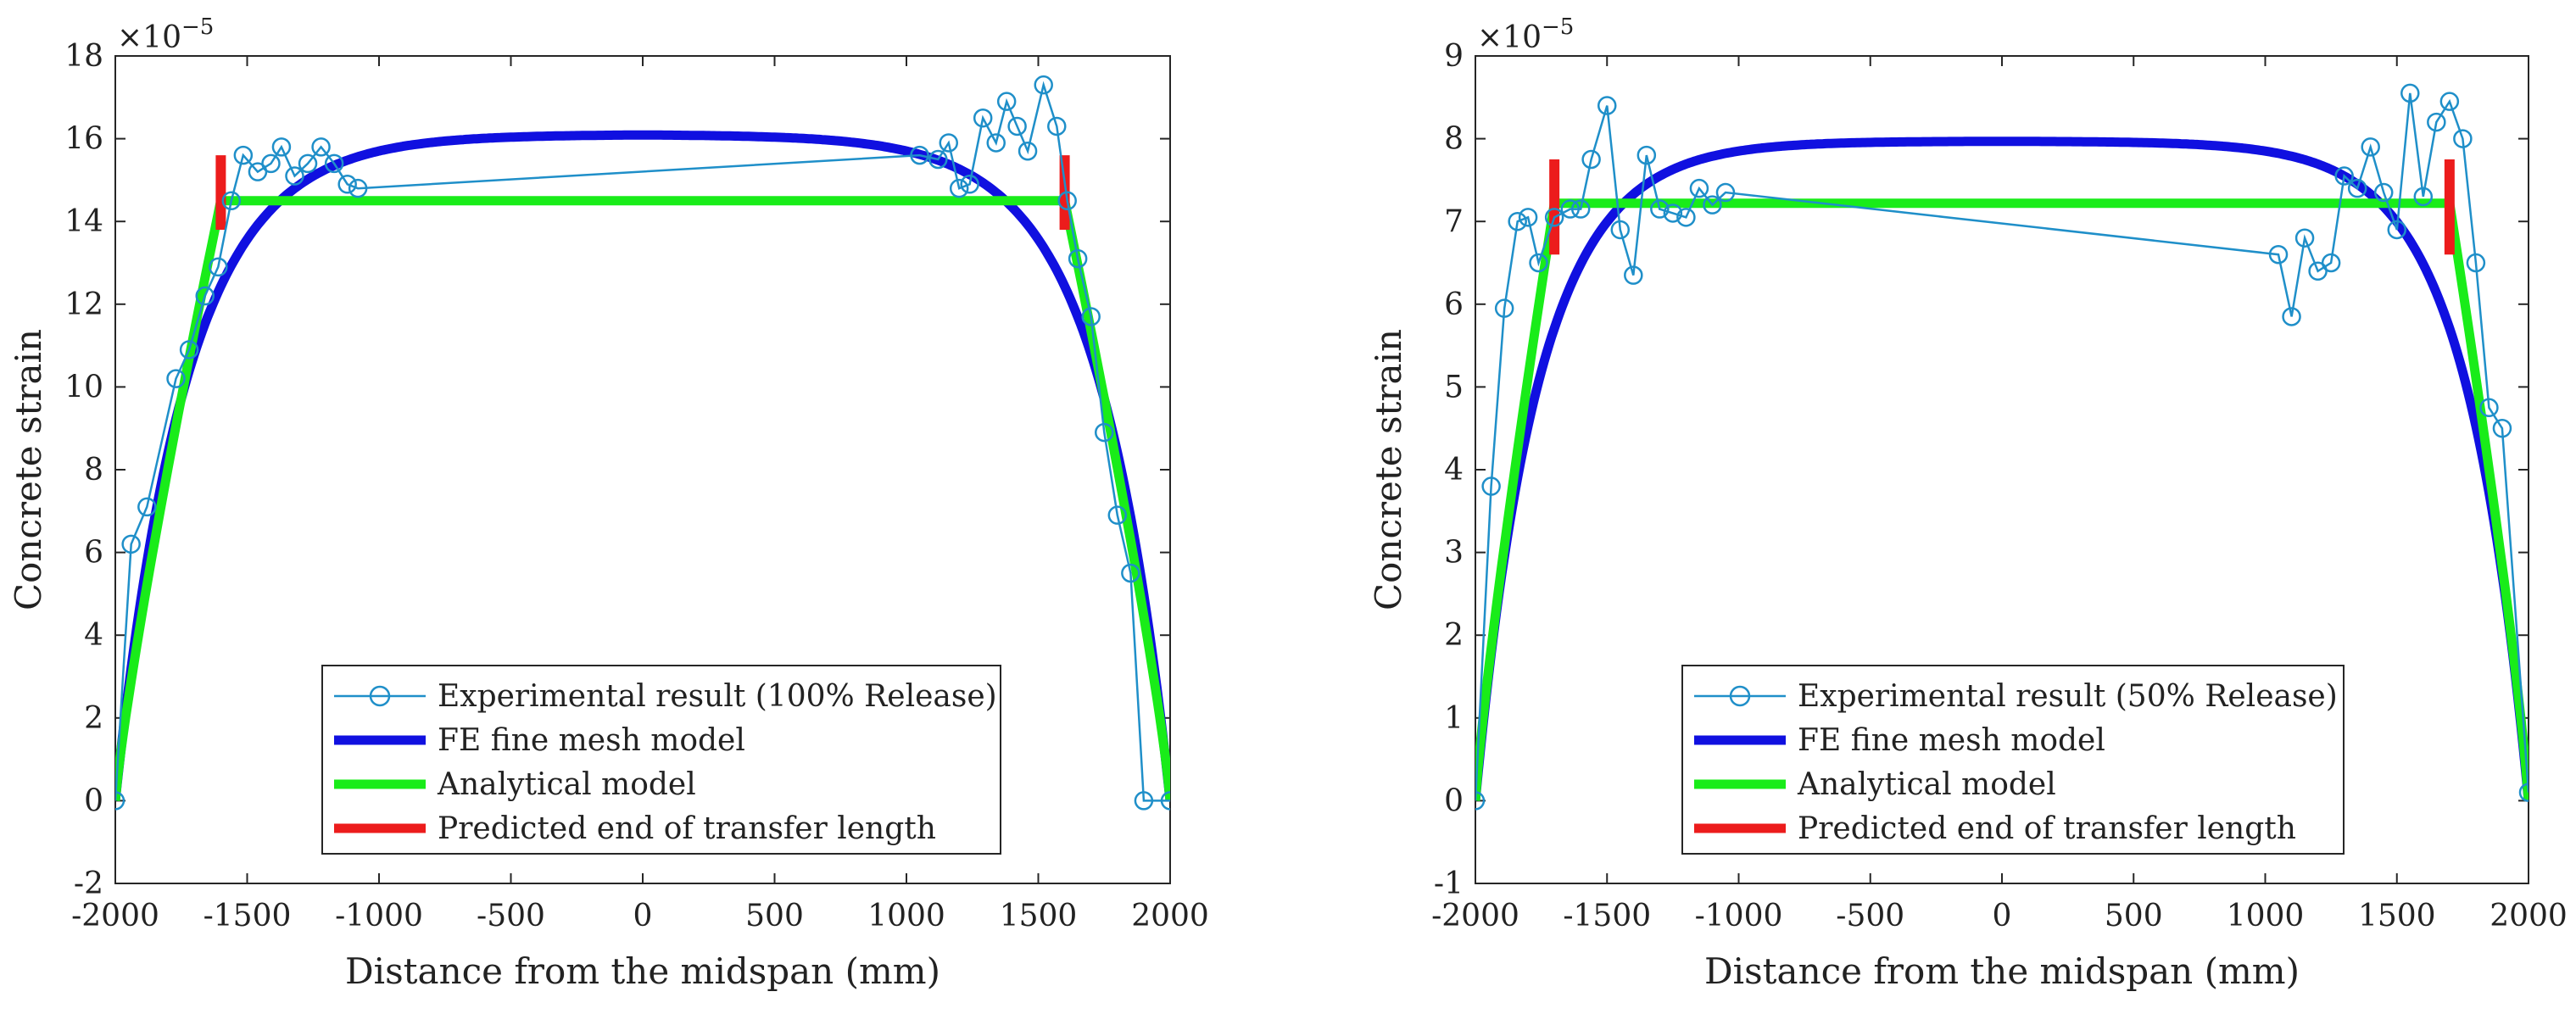  Describe the element at coordinates (83, 222) in the screenshot. I see `y-tick-label: 14` at that location.